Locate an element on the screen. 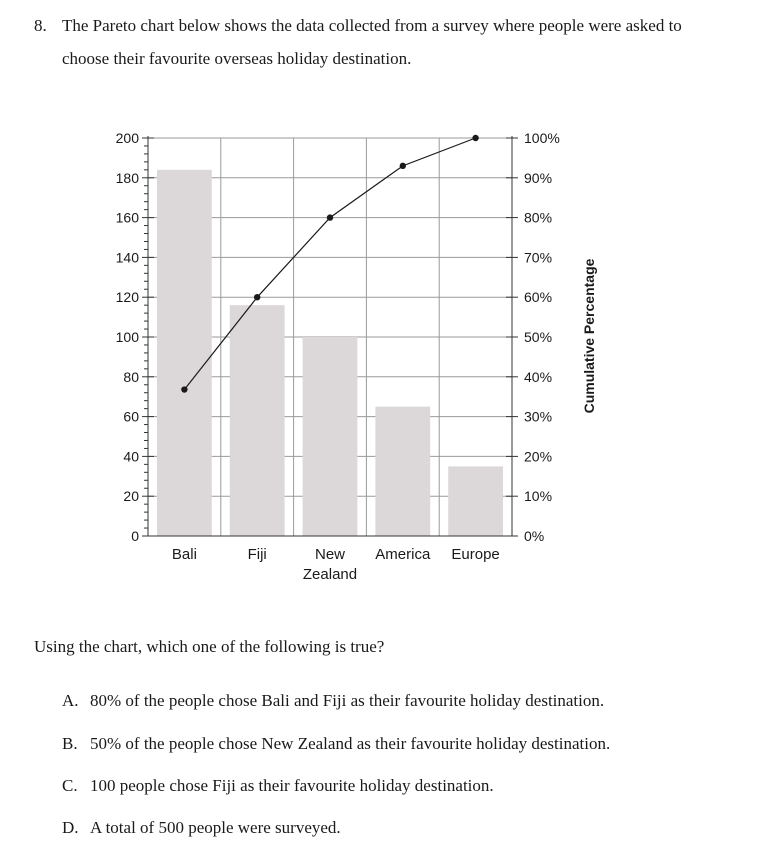 This screenshot has width=759, height=846. y-tick-label: 0 is located at coordinates (135, 536).